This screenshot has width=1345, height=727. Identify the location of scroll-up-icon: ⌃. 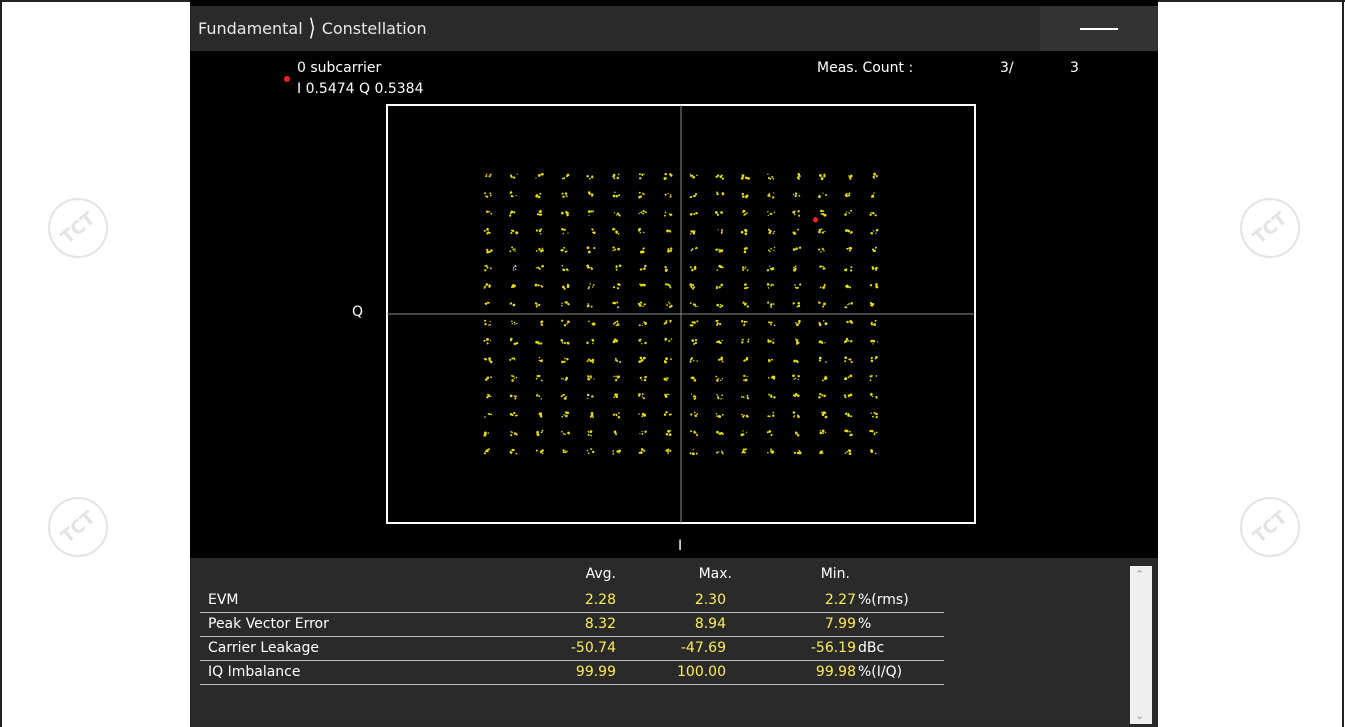
(1140, 574).